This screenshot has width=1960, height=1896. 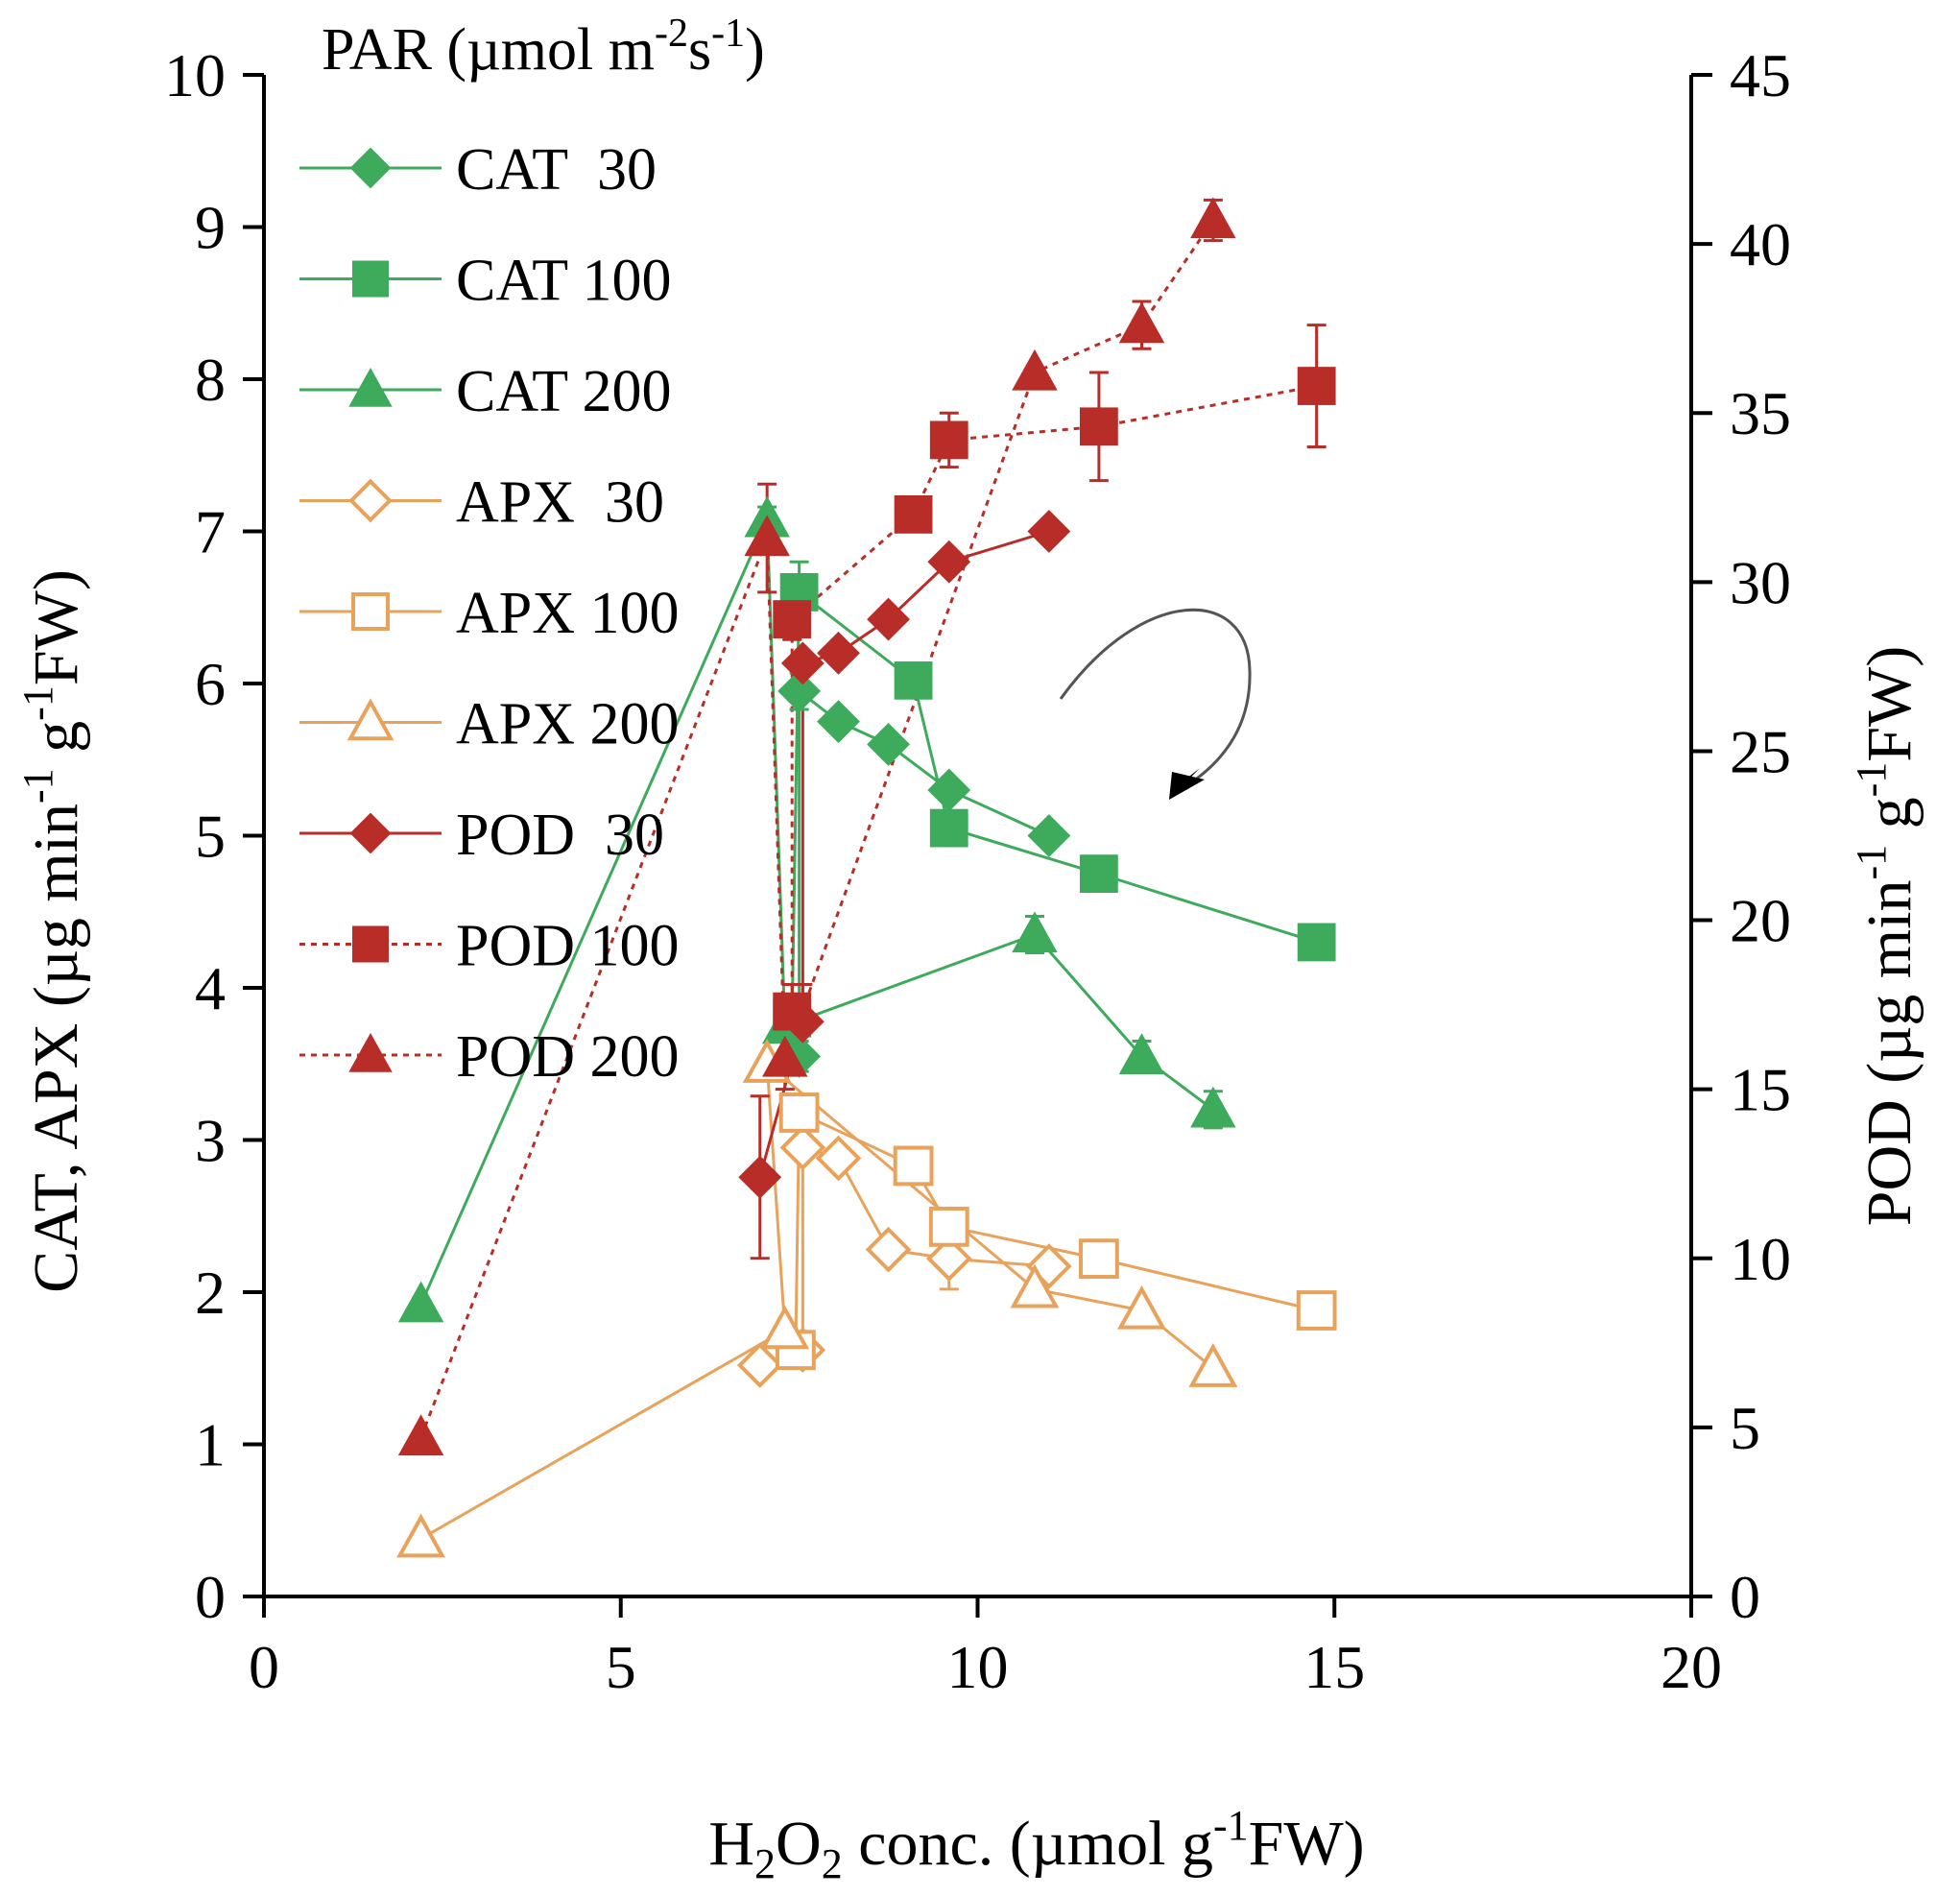 I want to click on curved-arrow-annotation, so click(x=1155, y=704).